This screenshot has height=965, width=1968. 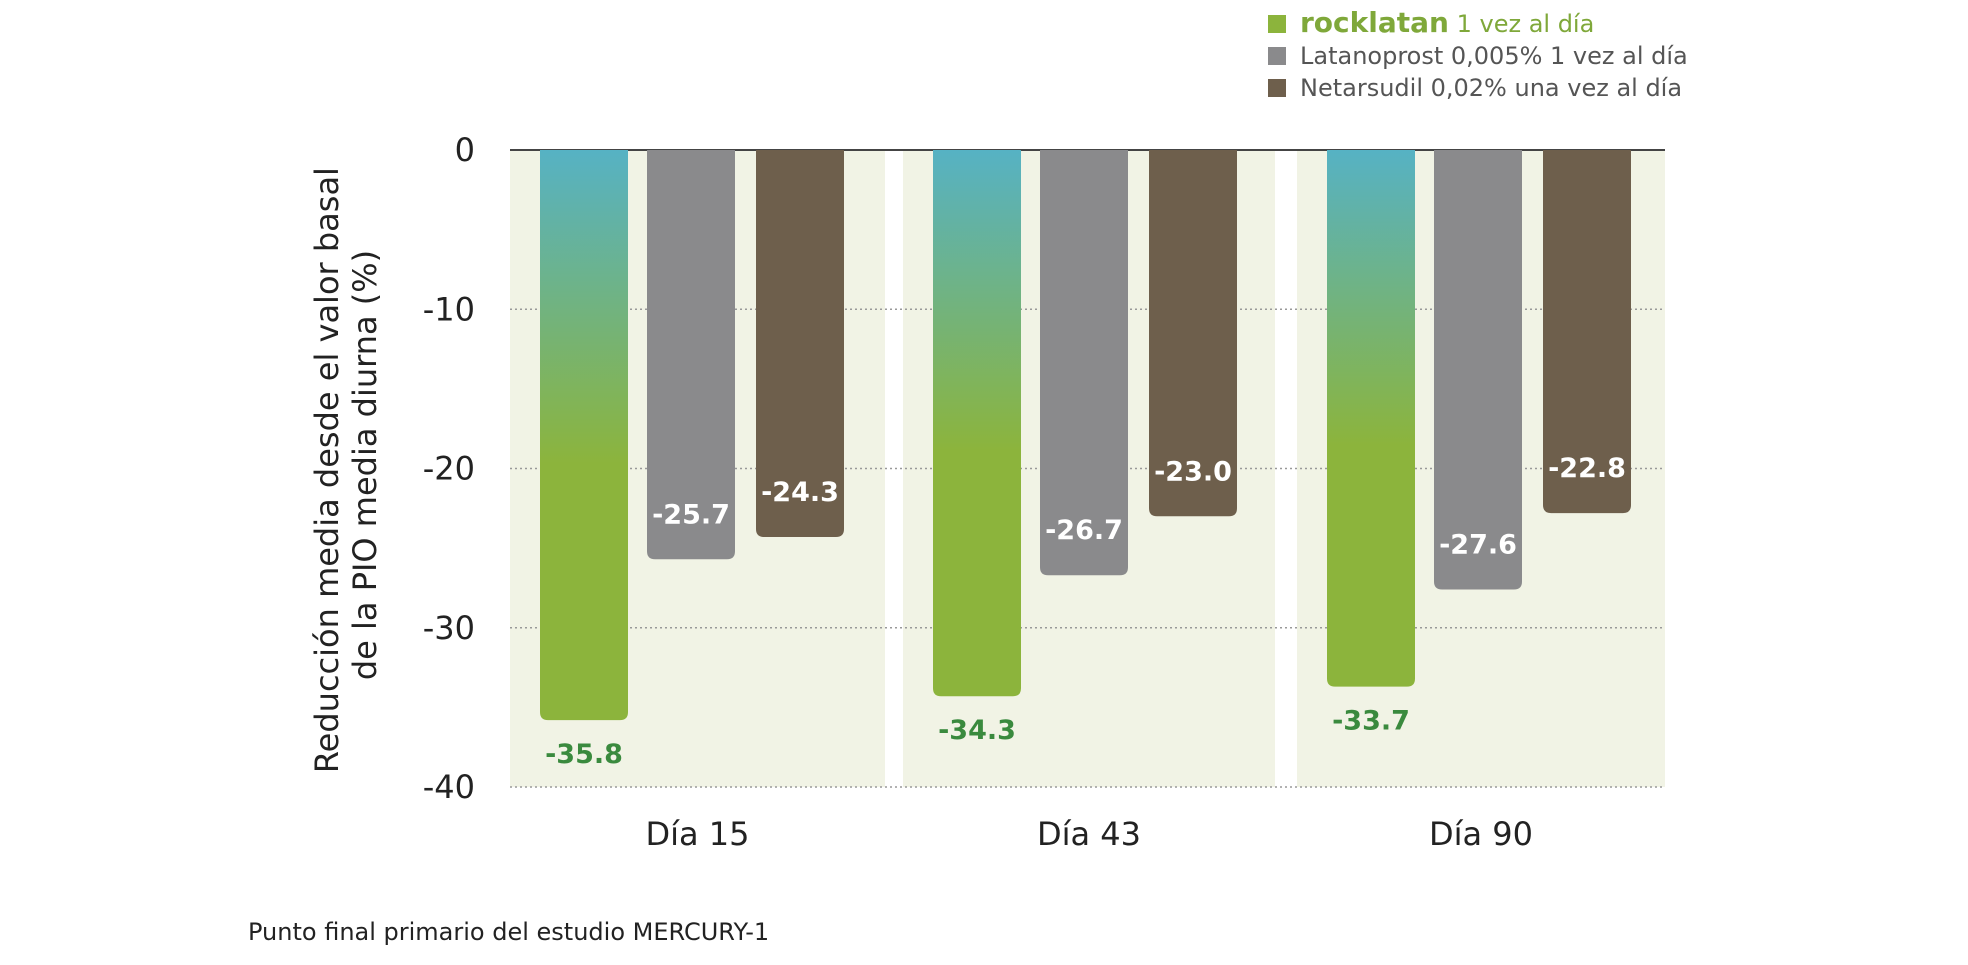 I want to click on category-label-3: Día 90, so click(x=1481, y=834).